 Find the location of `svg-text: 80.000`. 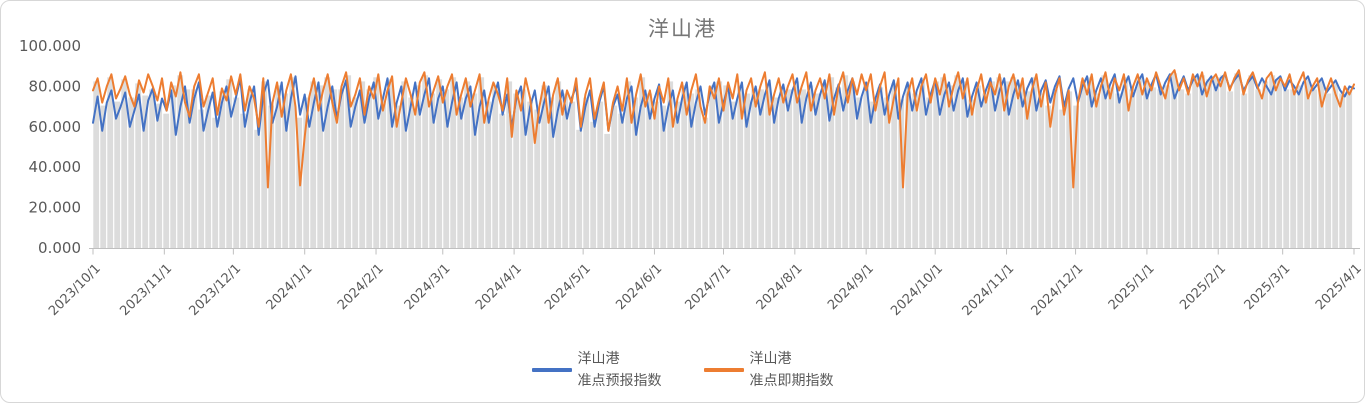

svg-text: 80.000 is located at coordinates (55, 86).